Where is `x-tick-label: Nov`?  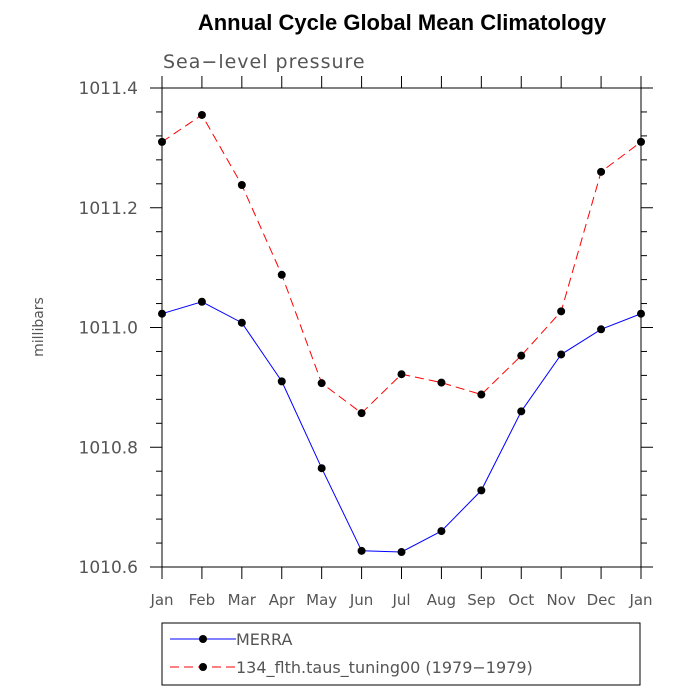
x-tick-label: Nov is located at coordinates (561, 600).